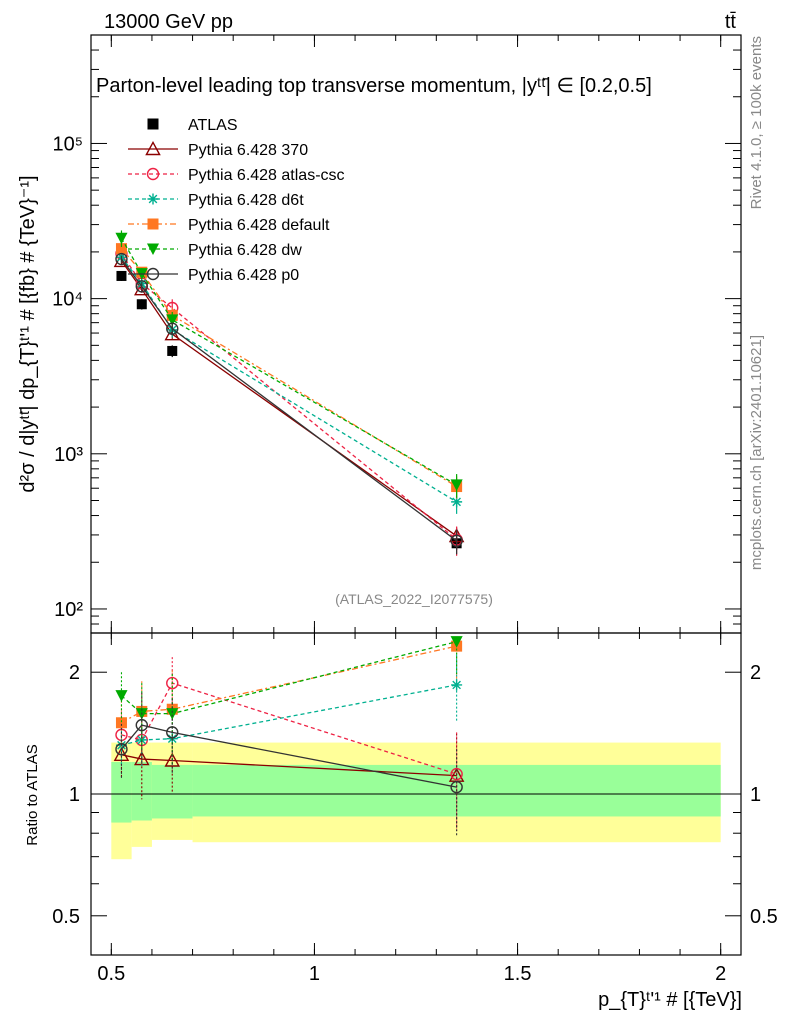 This screenshot has width=786, height=1024. I want to click on ratio-bands, so click(416, 801).